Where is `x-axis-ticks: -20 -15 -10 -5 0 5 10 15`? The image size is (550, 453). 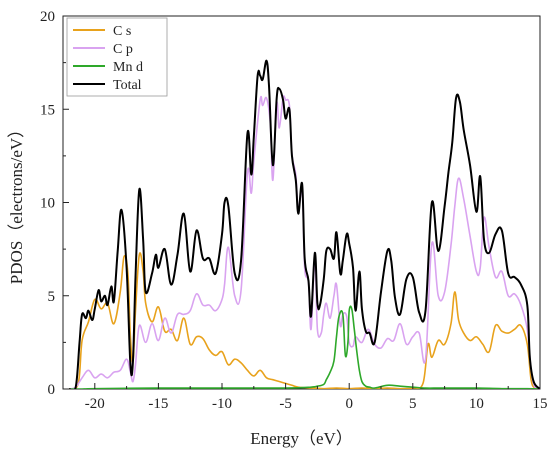 x-axis-ticks: -20 -15 -10 -5 0 5 10 15 is located at coordinates (316, 397).